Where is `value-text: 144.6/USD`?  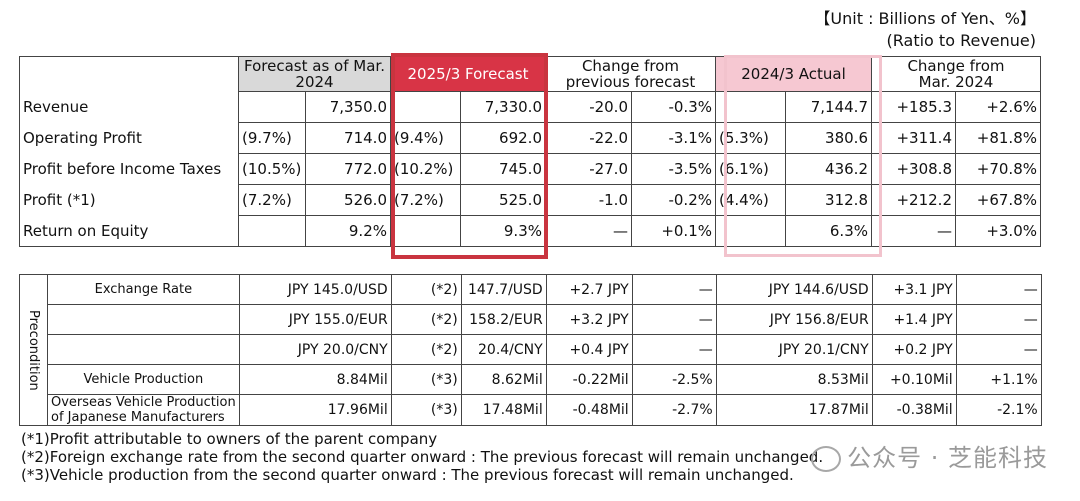
value-text: 144.6/USD is located at coordinates (831, 289).